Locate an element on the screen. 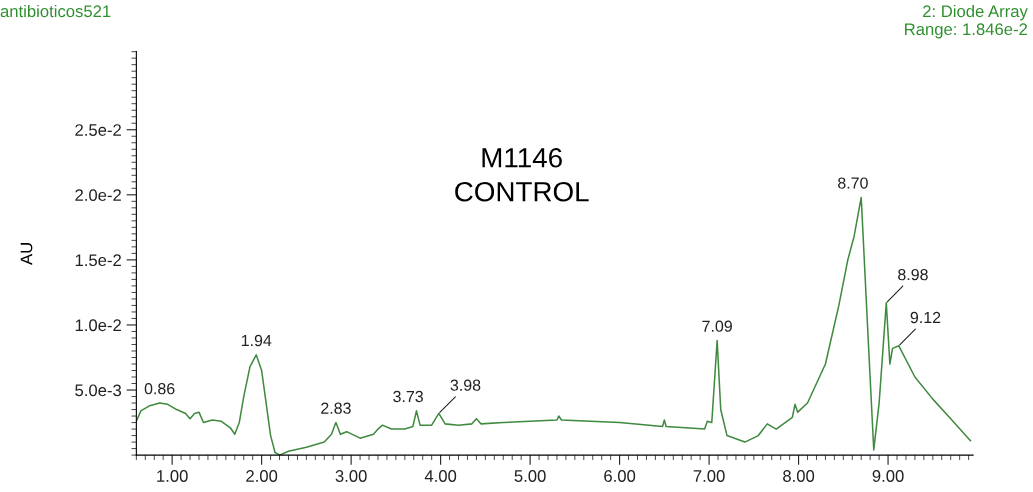 This screenshot has width=1033, height=492. y-tick-label: 2.5e-2 is located at coordinates (98, 130).